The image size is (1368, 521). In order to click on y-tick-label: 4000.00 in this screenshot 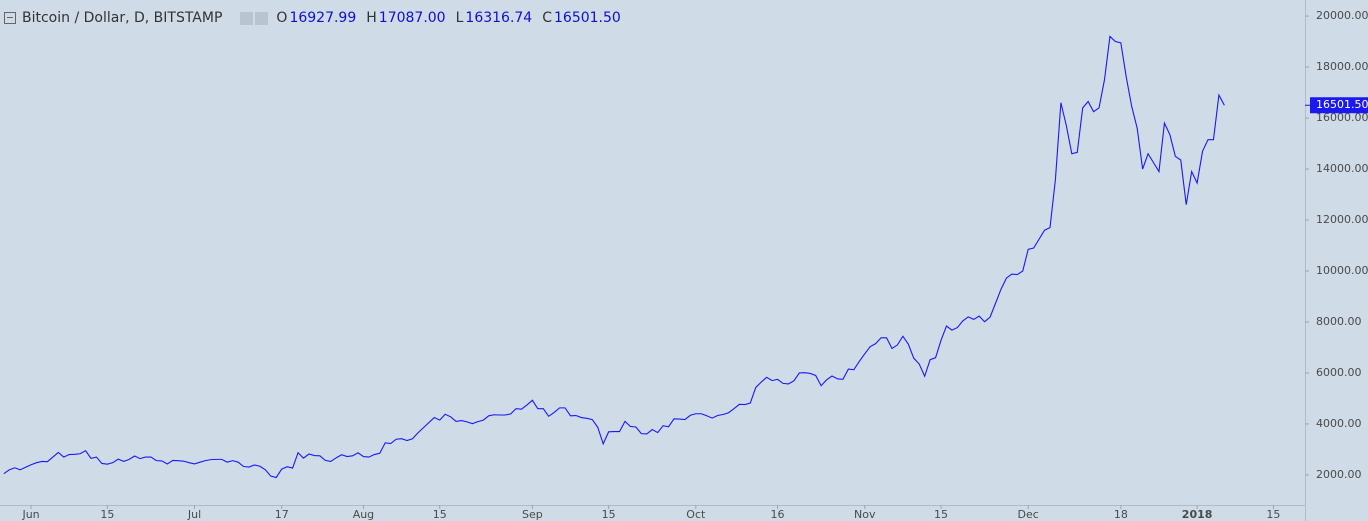, I will do `click(1339, 423)`.